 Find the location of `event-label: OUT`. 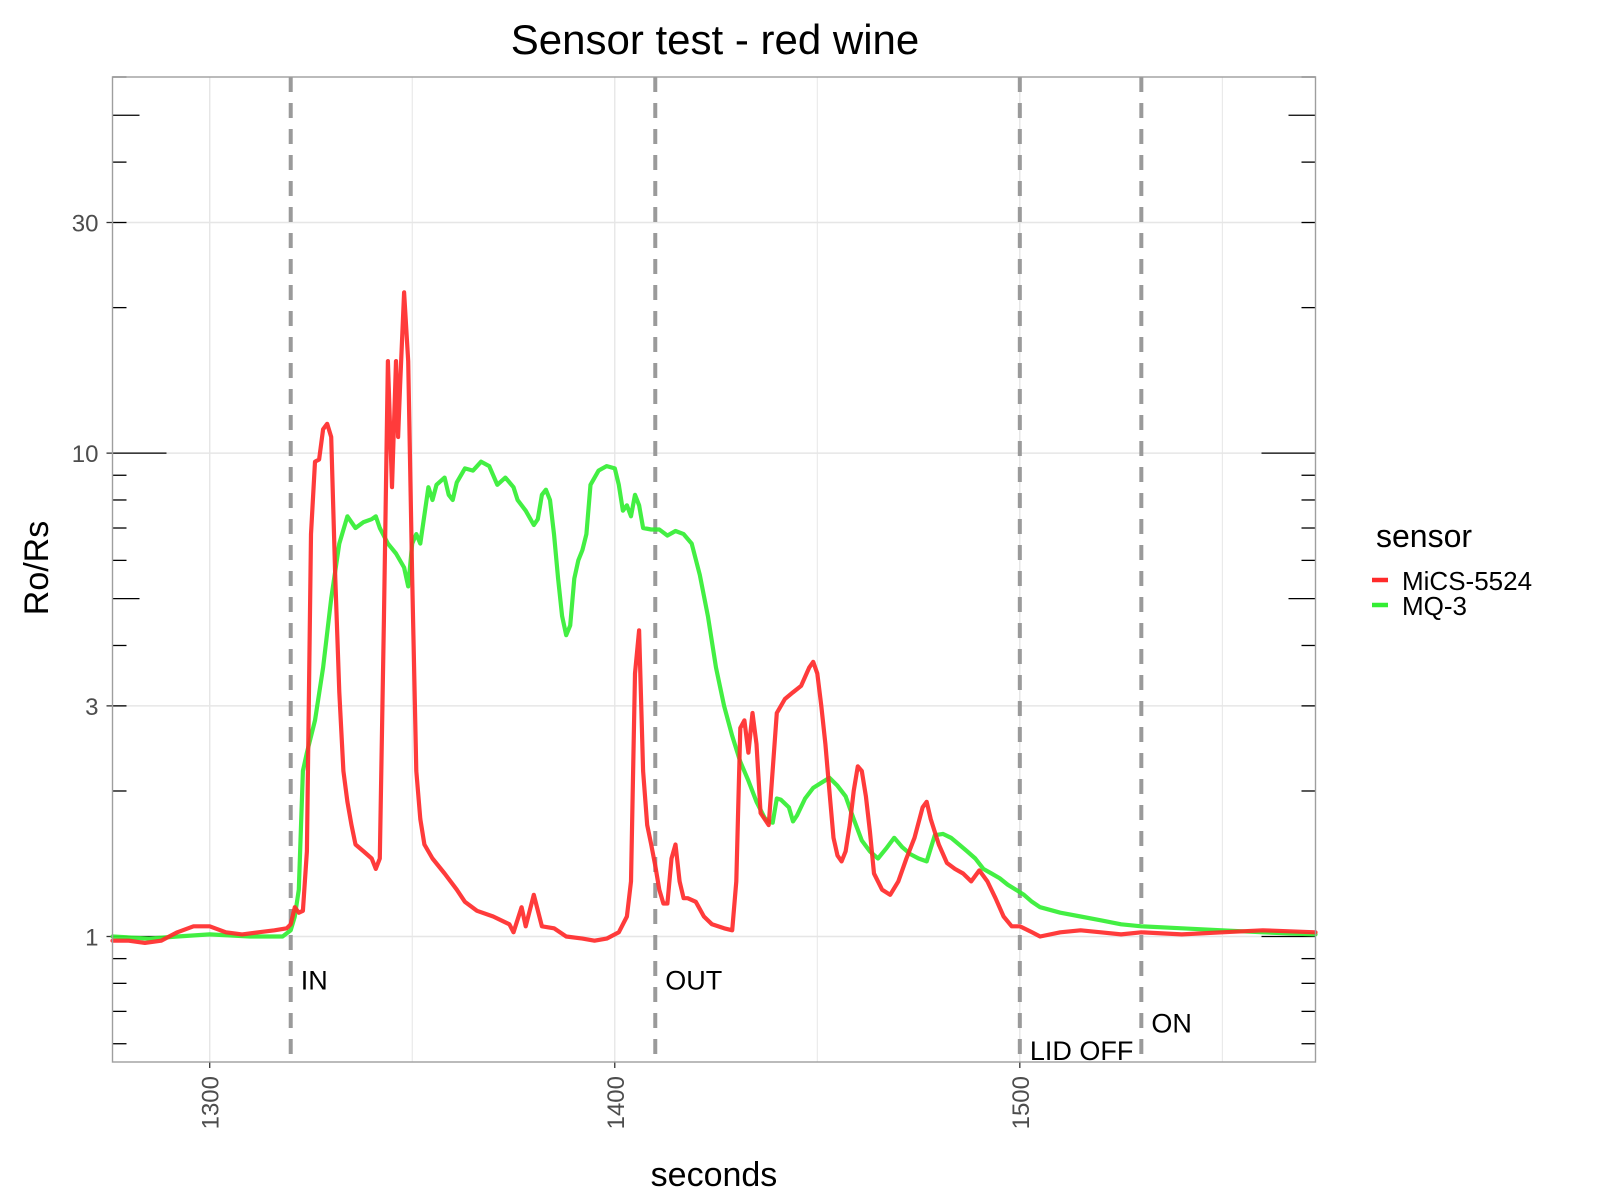

event-label: OUT is located at coordinates (693, 981).